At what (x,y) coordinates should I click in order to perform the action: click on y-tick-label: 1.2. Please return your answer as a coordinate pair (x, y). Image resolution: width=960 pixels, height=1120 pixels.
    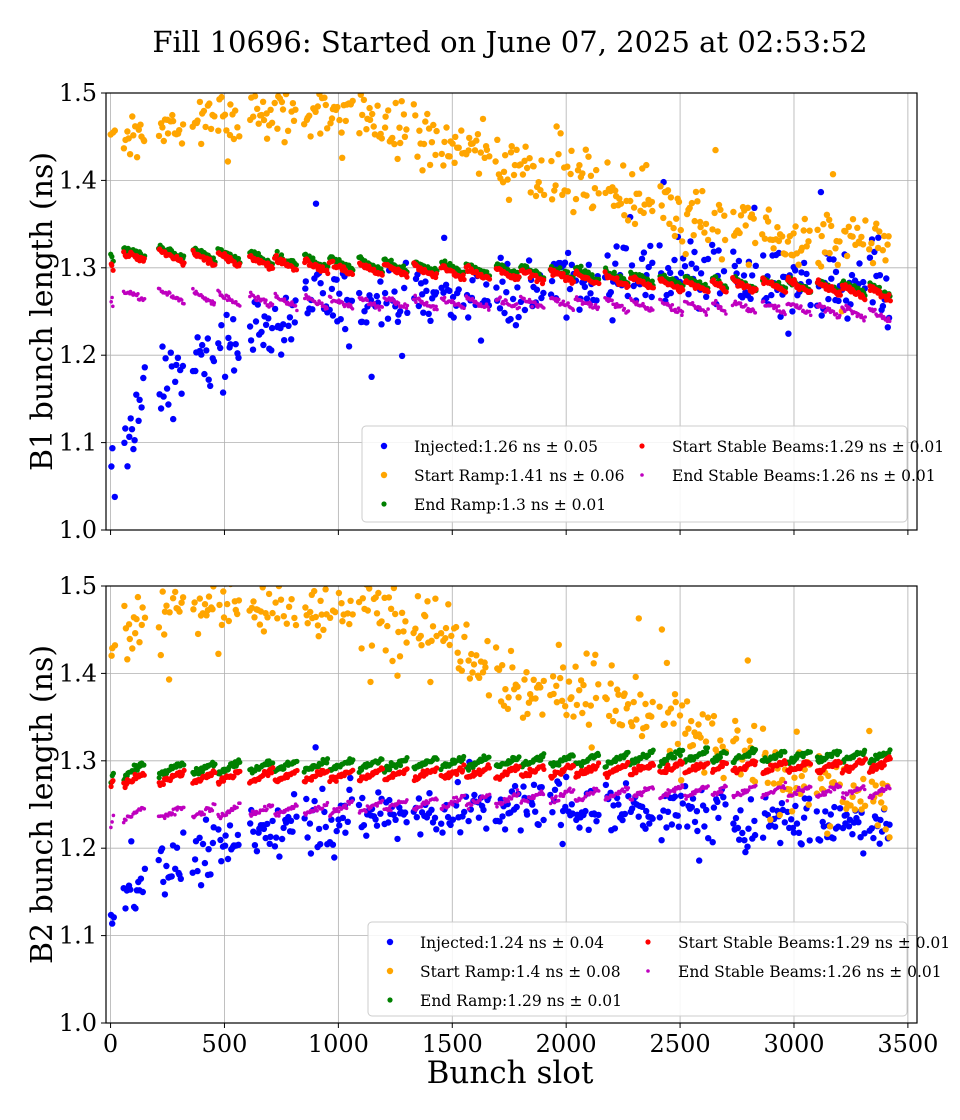
    Looking at the image, I should click on (78, 355).